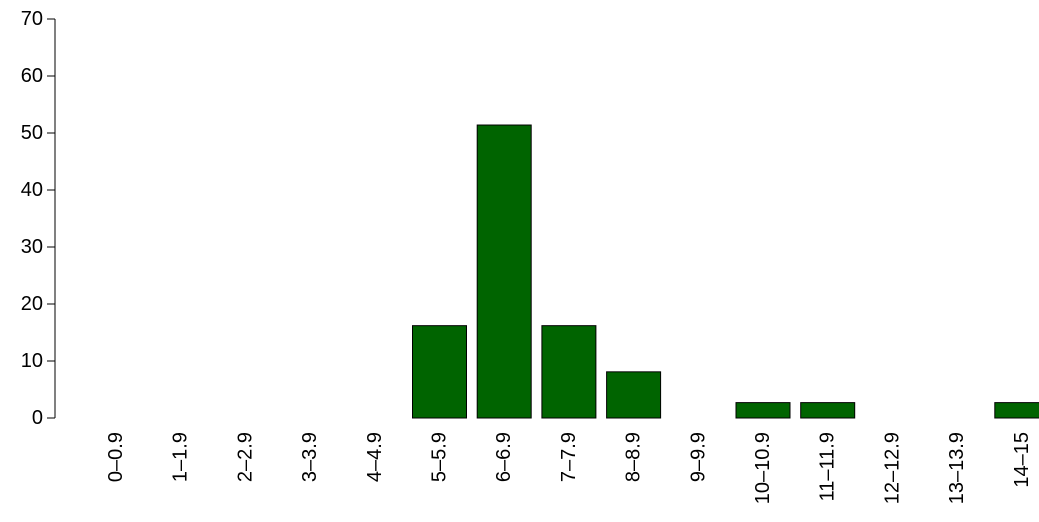 The image size is (1039, 522). What do you see at coordinates (440, 457) in the screenshot?
I see `x-tick-label: 5–5.9` at bounding box center [440, 457].